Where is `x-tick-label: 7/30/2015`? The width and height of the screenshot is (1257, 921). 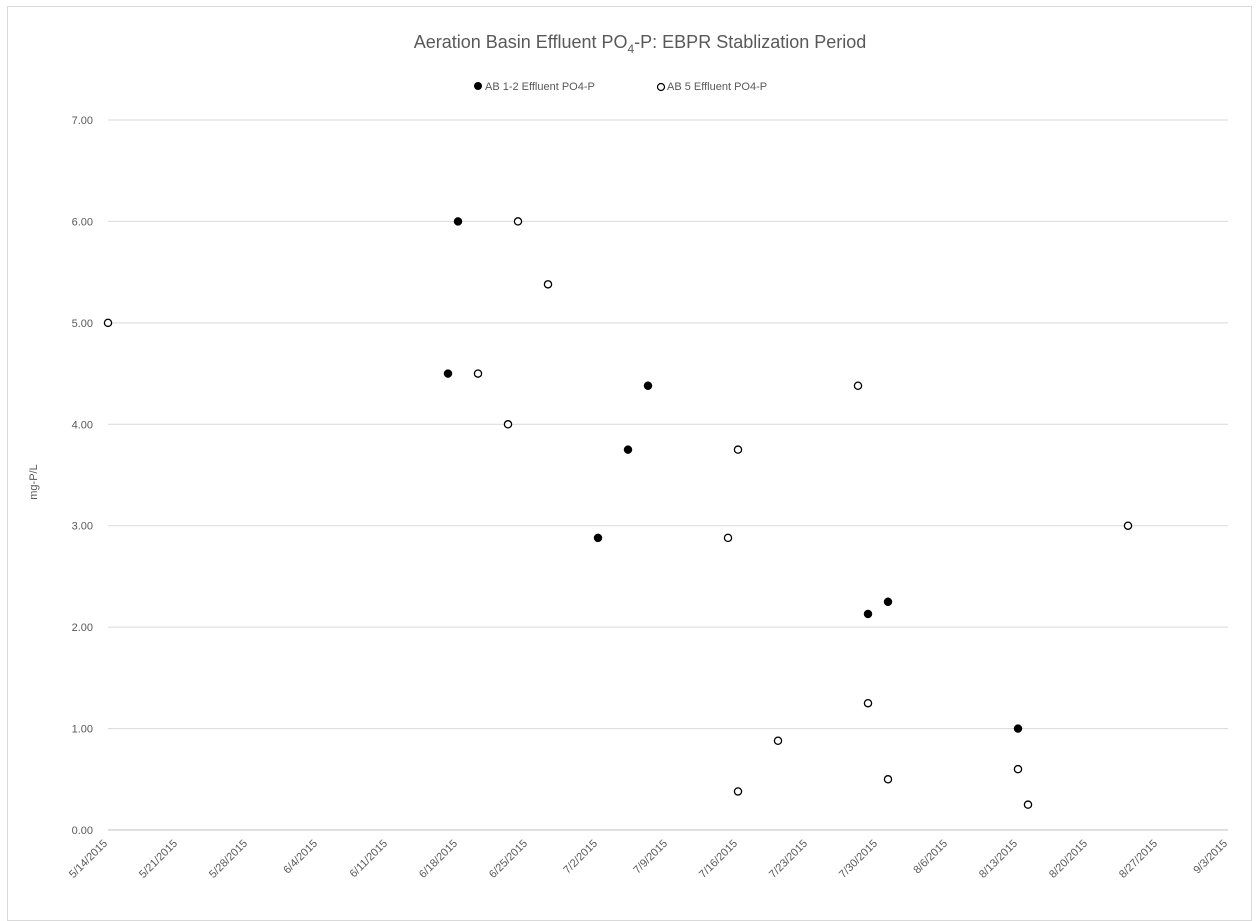 x-tick-label: 7/30/2015 is located at coordinates (858, 859).